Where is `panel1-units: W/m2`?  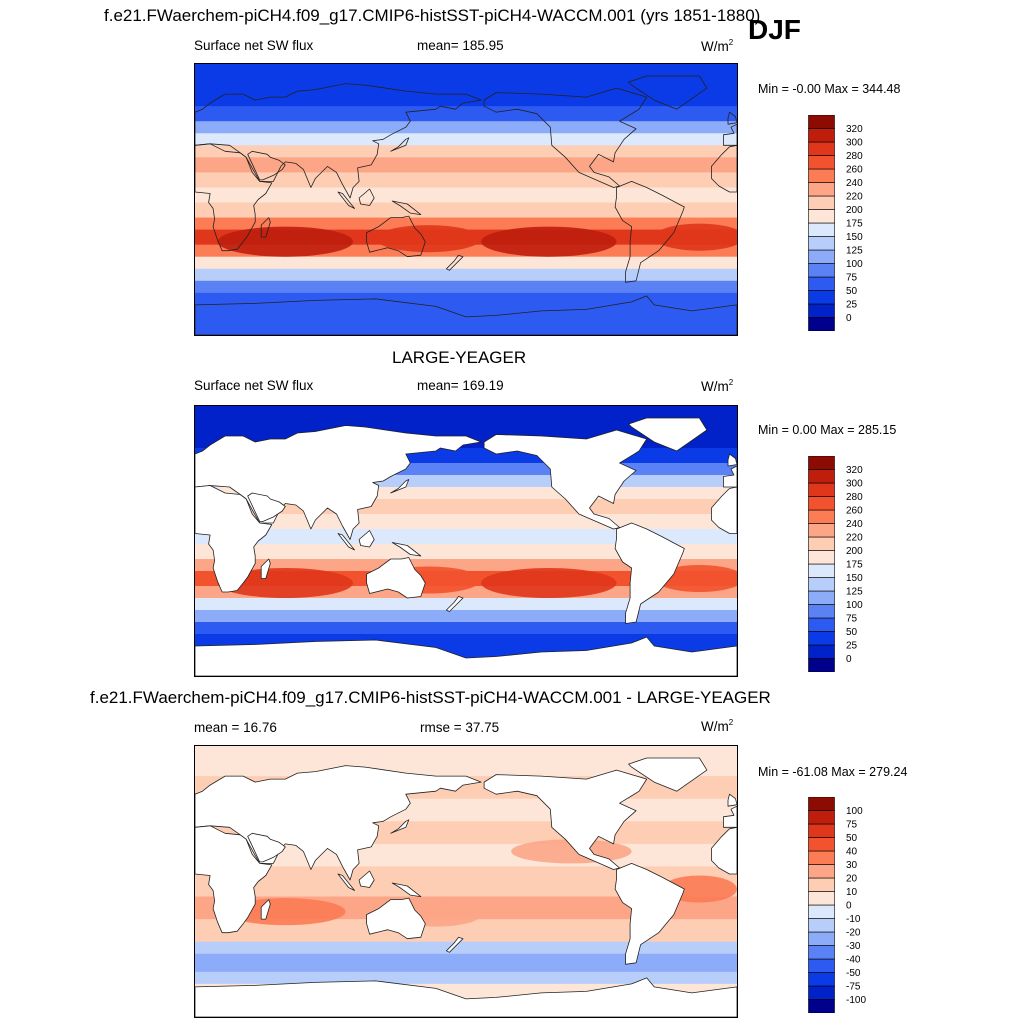
panel1-units: W/m2 is located at coordinates (717, 46).